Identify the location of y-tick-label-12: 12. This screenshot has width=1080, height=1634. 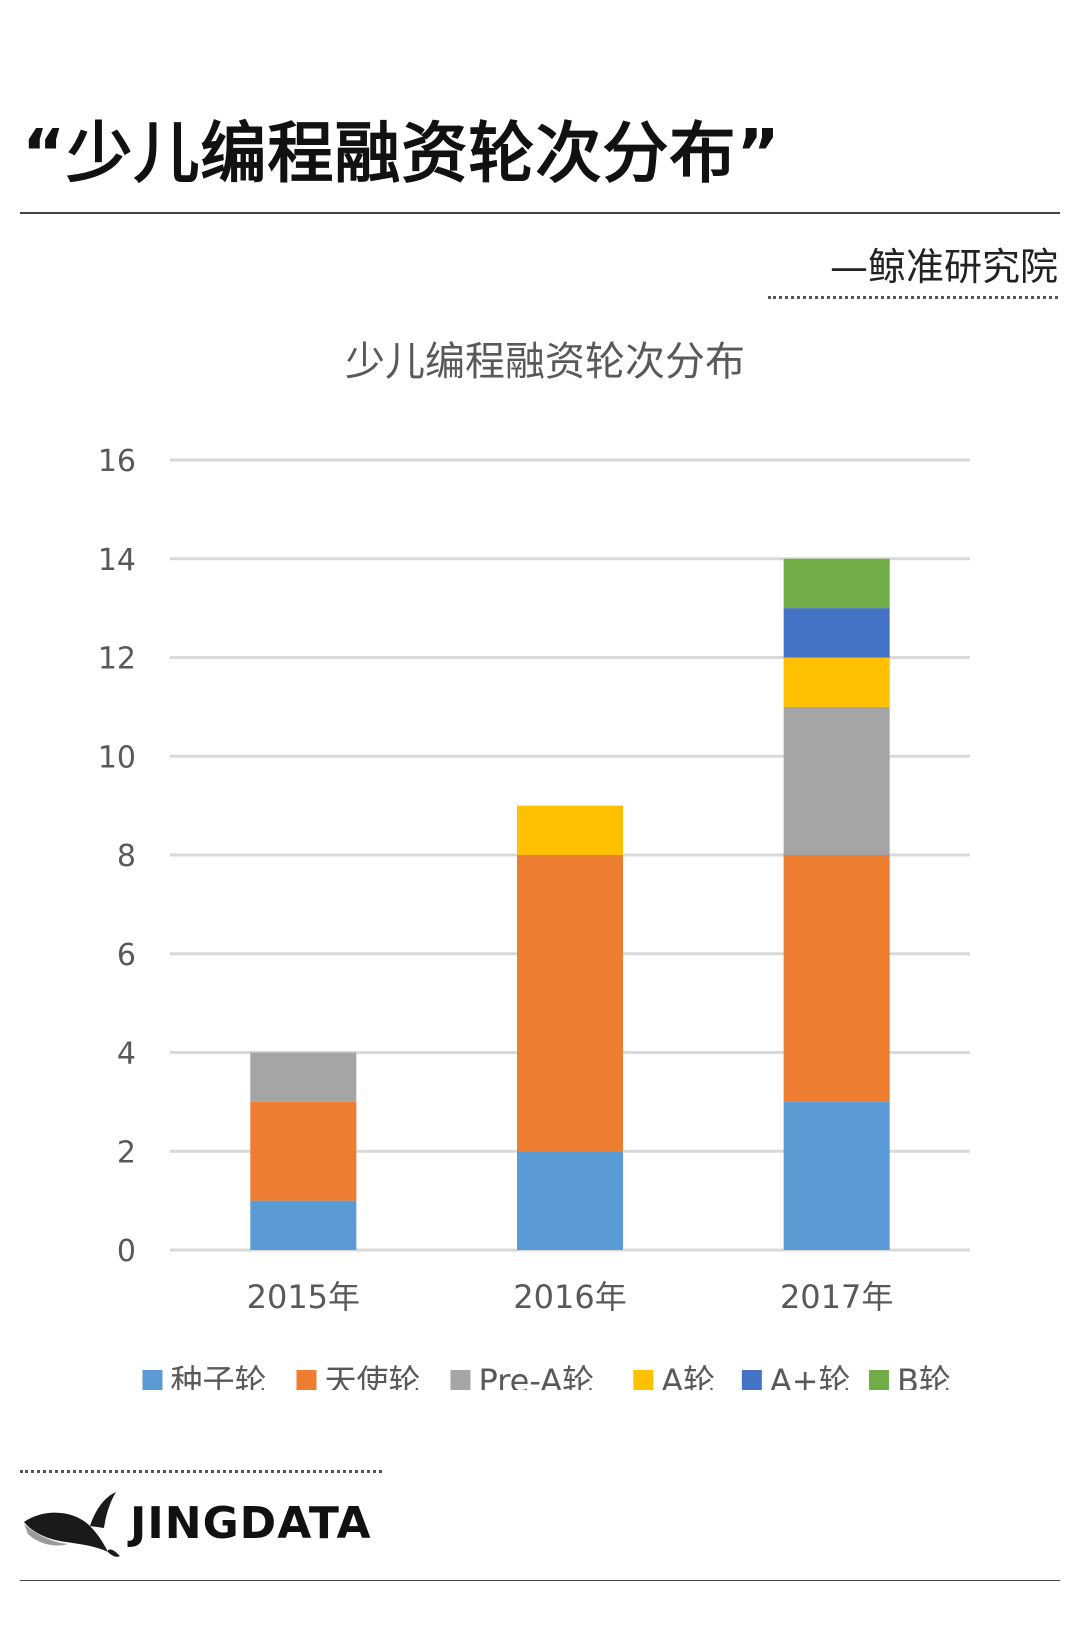
(117, 659).